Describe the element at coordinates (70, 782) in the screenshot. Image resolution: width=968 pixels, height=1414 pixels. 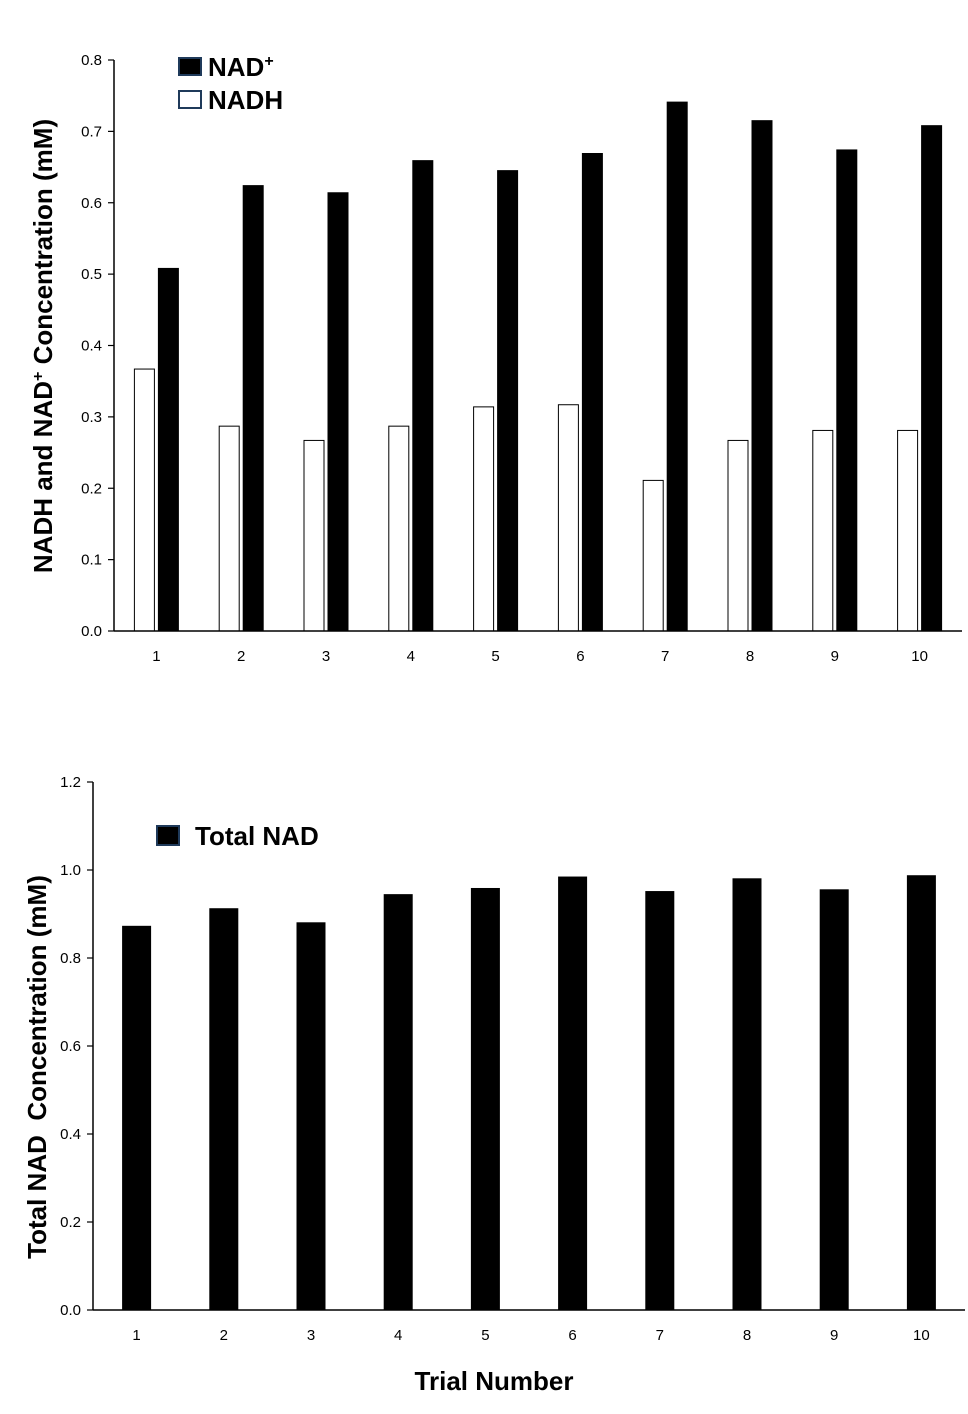
I see `y-tick-label: 1.2` at that location.